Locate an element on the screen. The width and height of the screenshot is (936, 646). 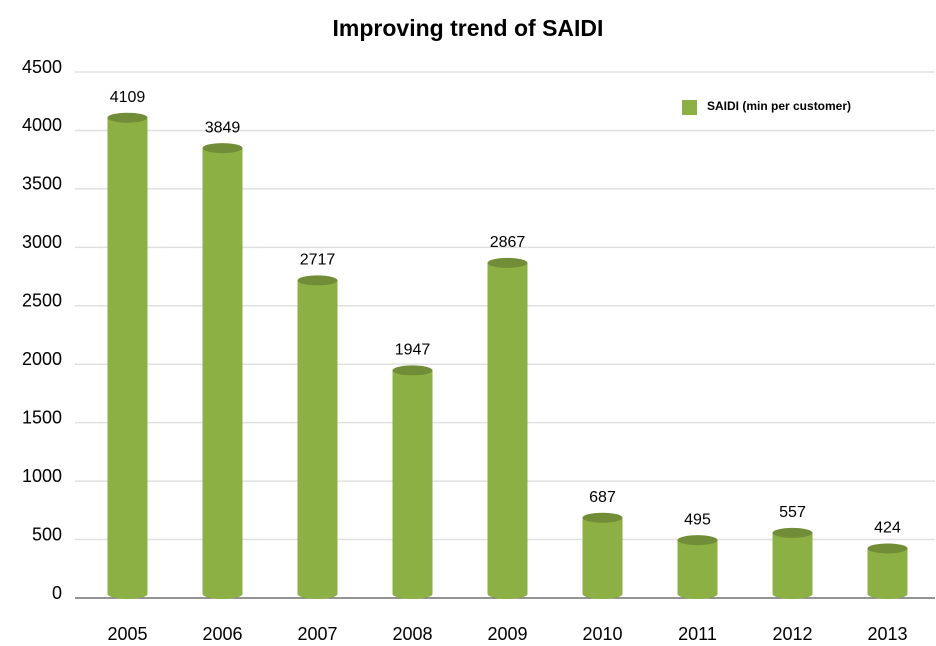
y-tick-label: 2500 is located at coordinates (42, 301).